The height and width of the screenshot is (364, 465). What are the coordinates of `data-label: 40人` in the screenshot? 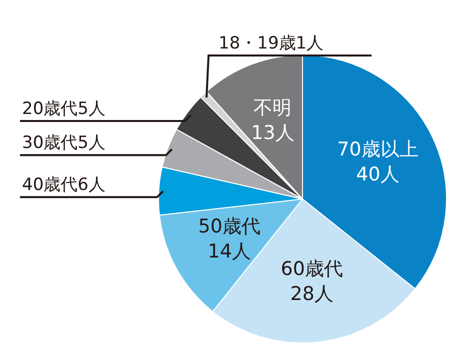 It's located at (378, 175).